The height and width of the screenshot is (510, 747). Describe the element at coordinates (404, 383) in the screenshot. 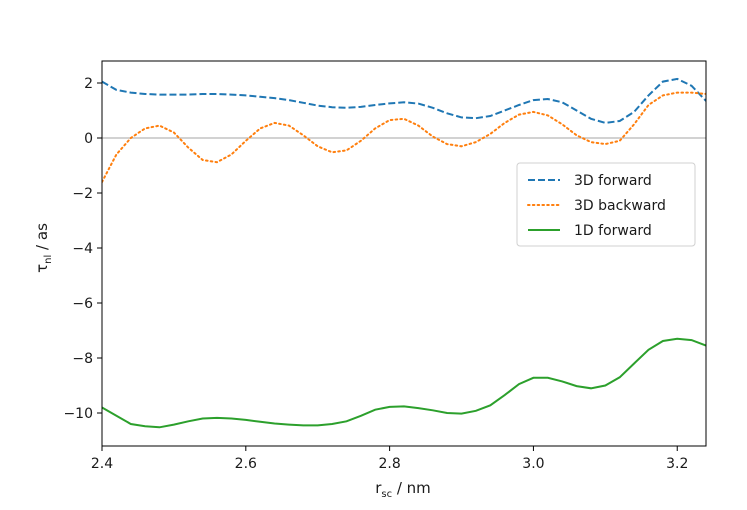

I see `series-line-1d-forward` at that location.